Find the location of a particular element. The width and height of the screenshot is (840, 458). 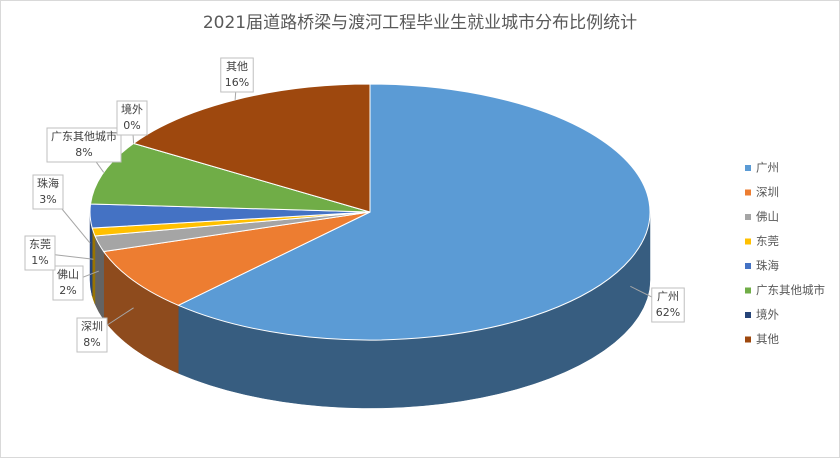

label-name: 佛山 is located at coordinates (68, 274).